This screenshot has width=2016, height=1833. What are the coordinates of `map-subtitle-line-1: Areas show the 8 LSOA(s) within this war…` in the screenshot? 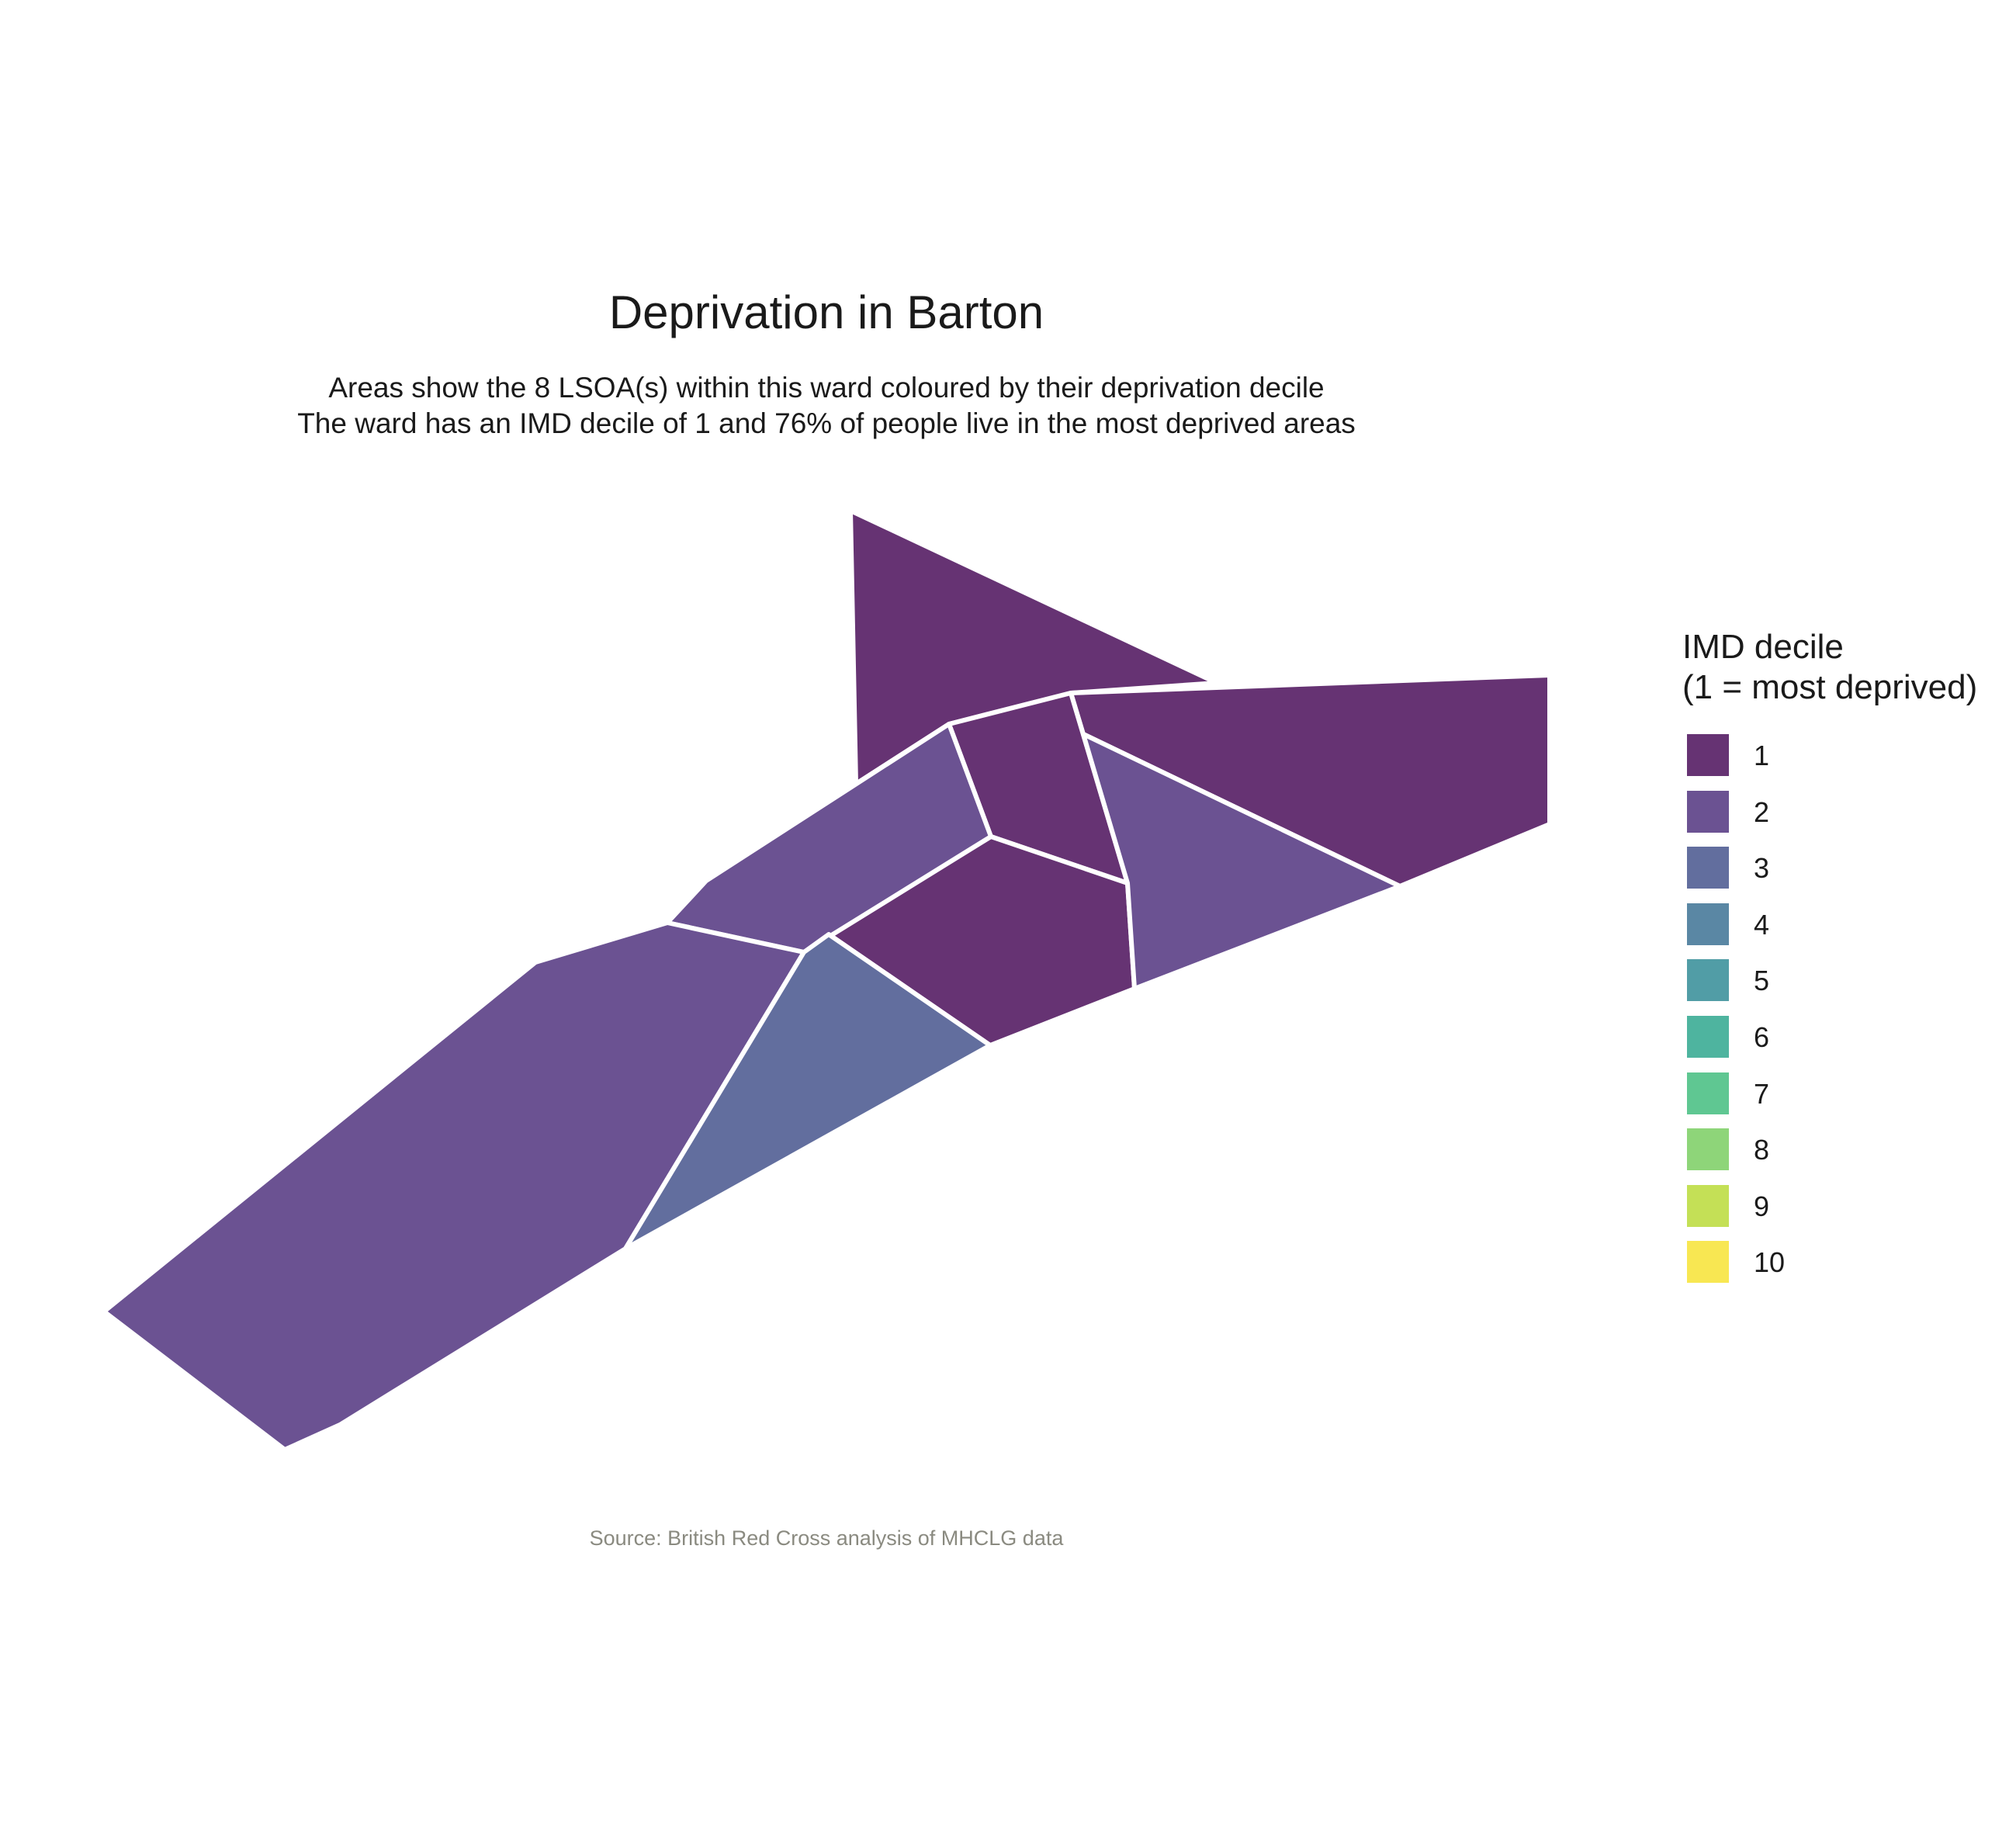 It's located at (827, 388).